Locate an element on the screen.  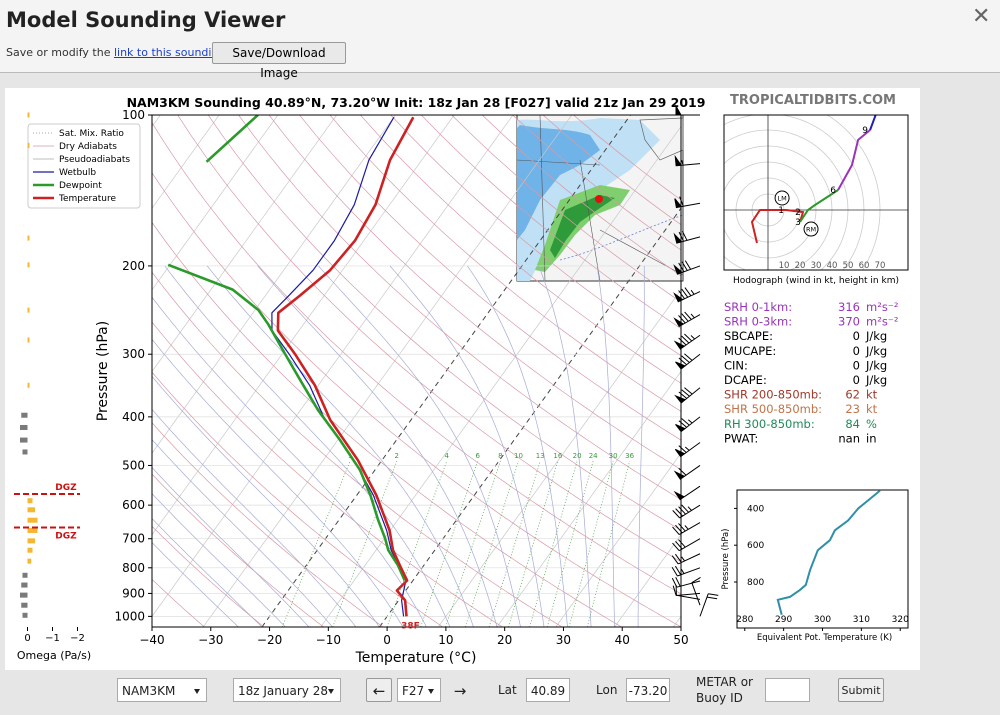
lon-input: -73.20 is located at coordinates (648, 690).